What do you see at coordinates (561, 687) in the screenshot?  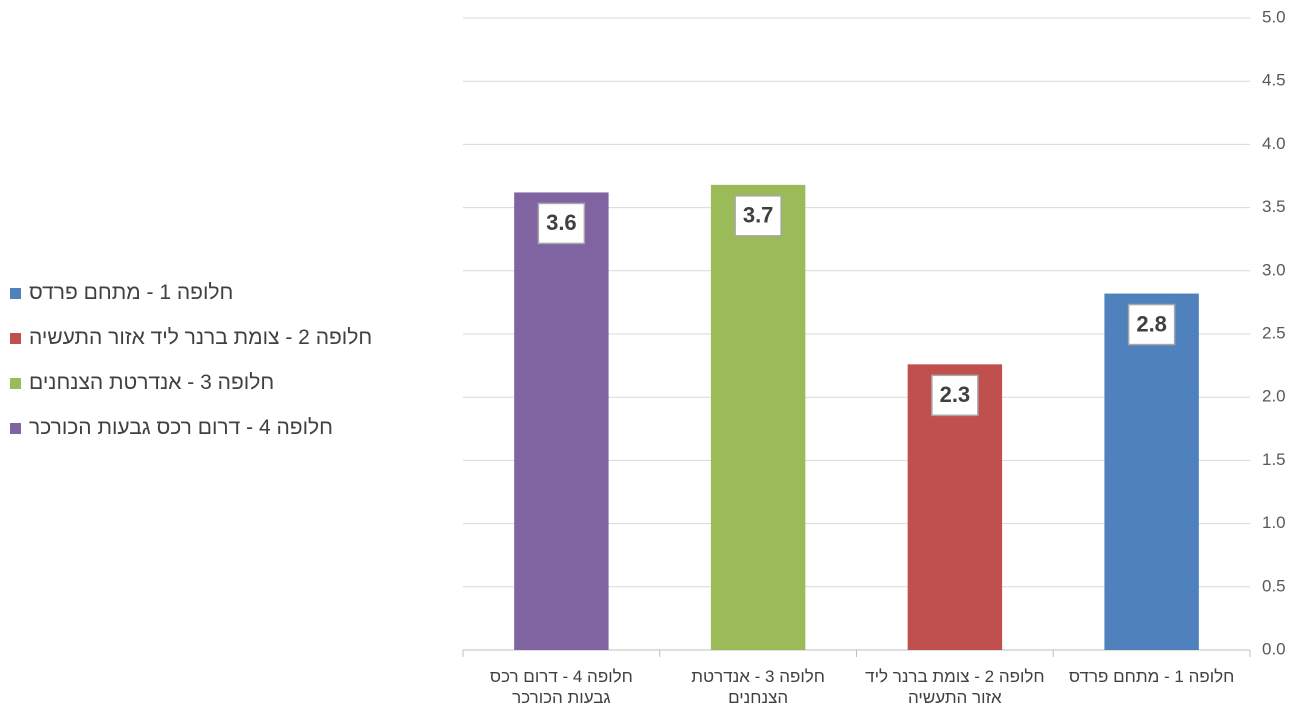 I see `x-tick-label: חלופה 4 - דרום רכס גבעות הכורכר` at bounding box center [561, 687].